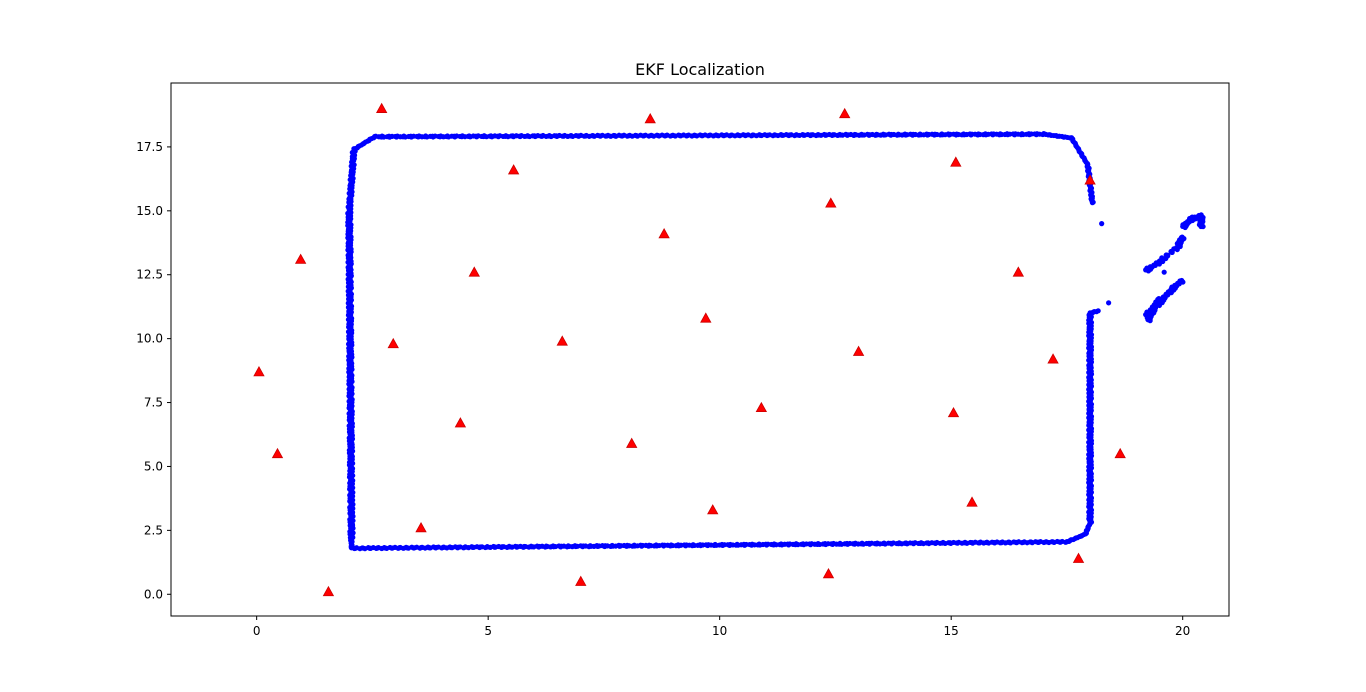 This screenshot has height=692, width=1366. What do you see at coordinates (153, 370) in the screenshot?
I see `y-axis: 0.0 2.5 5.0 7.5 10.0 12.5 15.0 17.5` at bounding box center [153, 370].